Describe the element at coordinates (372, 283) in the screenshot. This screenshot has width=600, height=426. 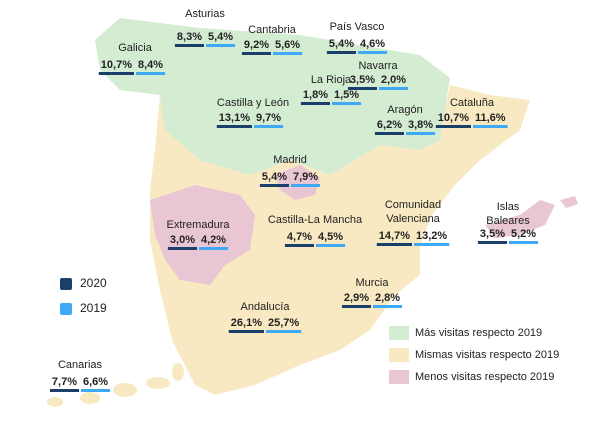
I see `region-name: Murcia` at that location.